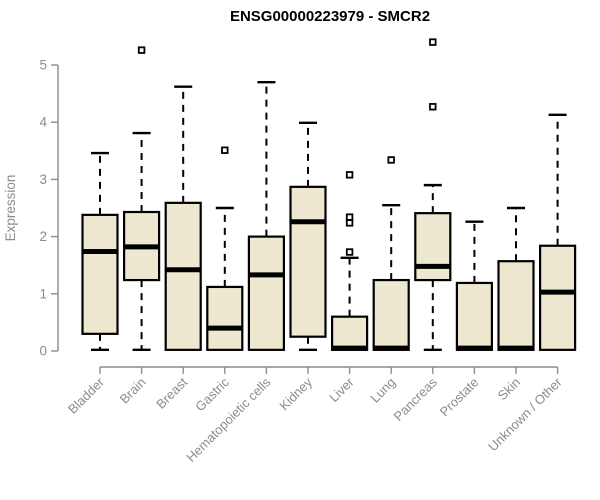  I want to click on y-tick-label: 2, so click(43, 236).